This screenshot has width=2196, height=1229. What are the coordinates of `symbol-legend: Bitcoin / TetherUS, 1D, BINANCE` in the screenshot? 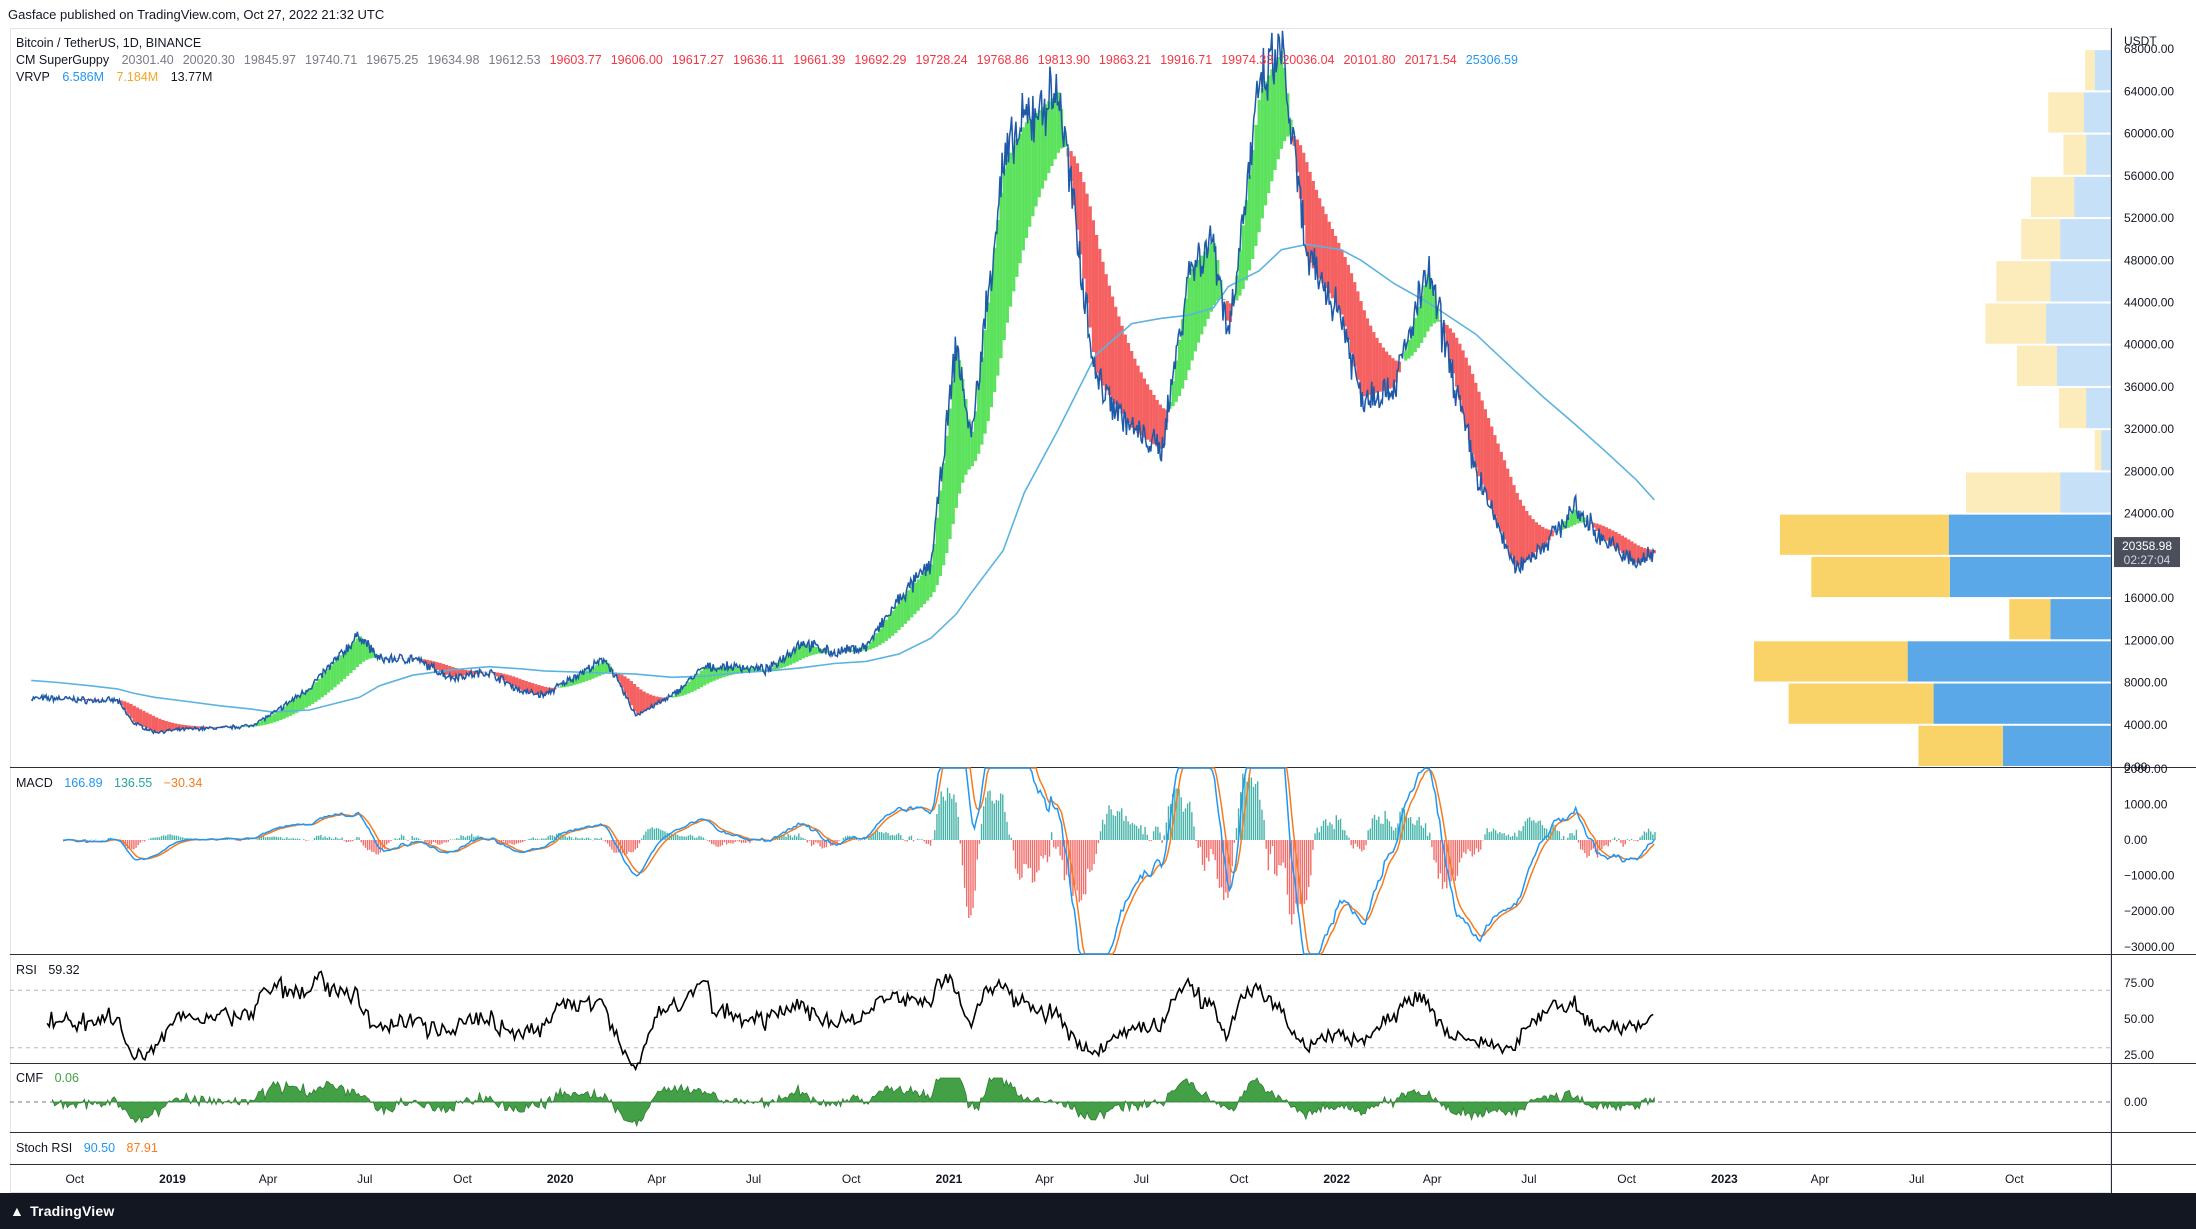 It's located at (113, 43).